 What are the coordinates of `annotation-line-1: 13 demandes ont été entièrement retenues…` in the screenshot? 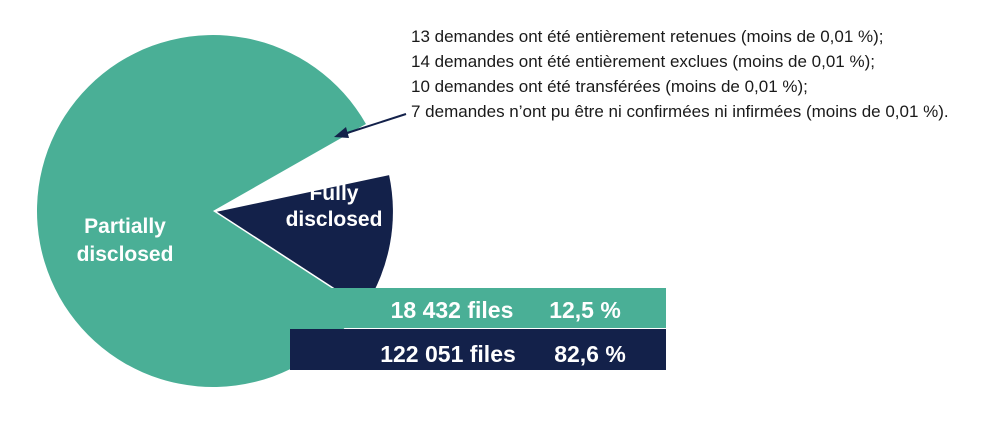 It's located at (647, 36).